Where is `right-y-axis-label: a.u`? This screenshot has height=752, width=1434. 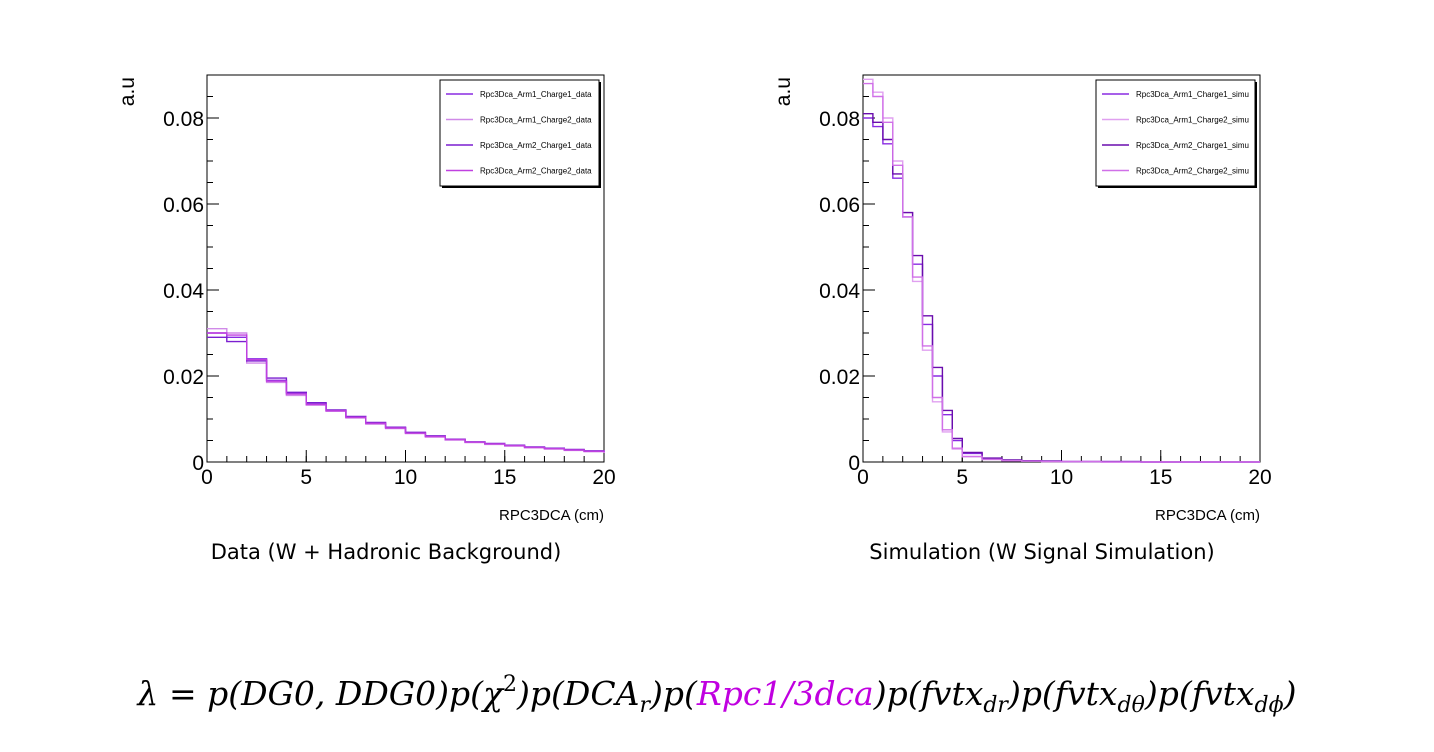 right-y-axis-label: a.u is located at coordinates (783, 91).